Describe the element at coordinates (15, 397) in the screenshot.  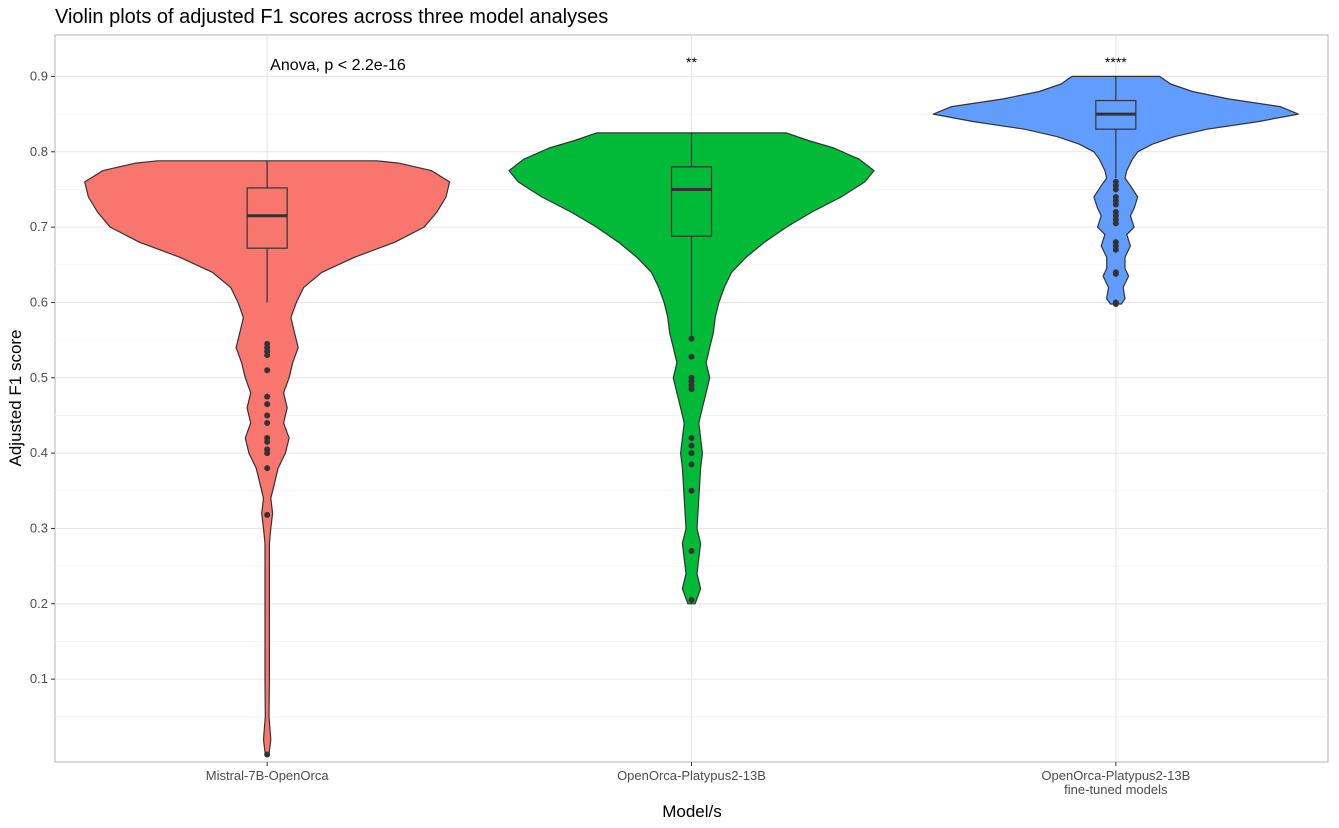
I see `y-axis-title: Adjusted F1 score` at that location.